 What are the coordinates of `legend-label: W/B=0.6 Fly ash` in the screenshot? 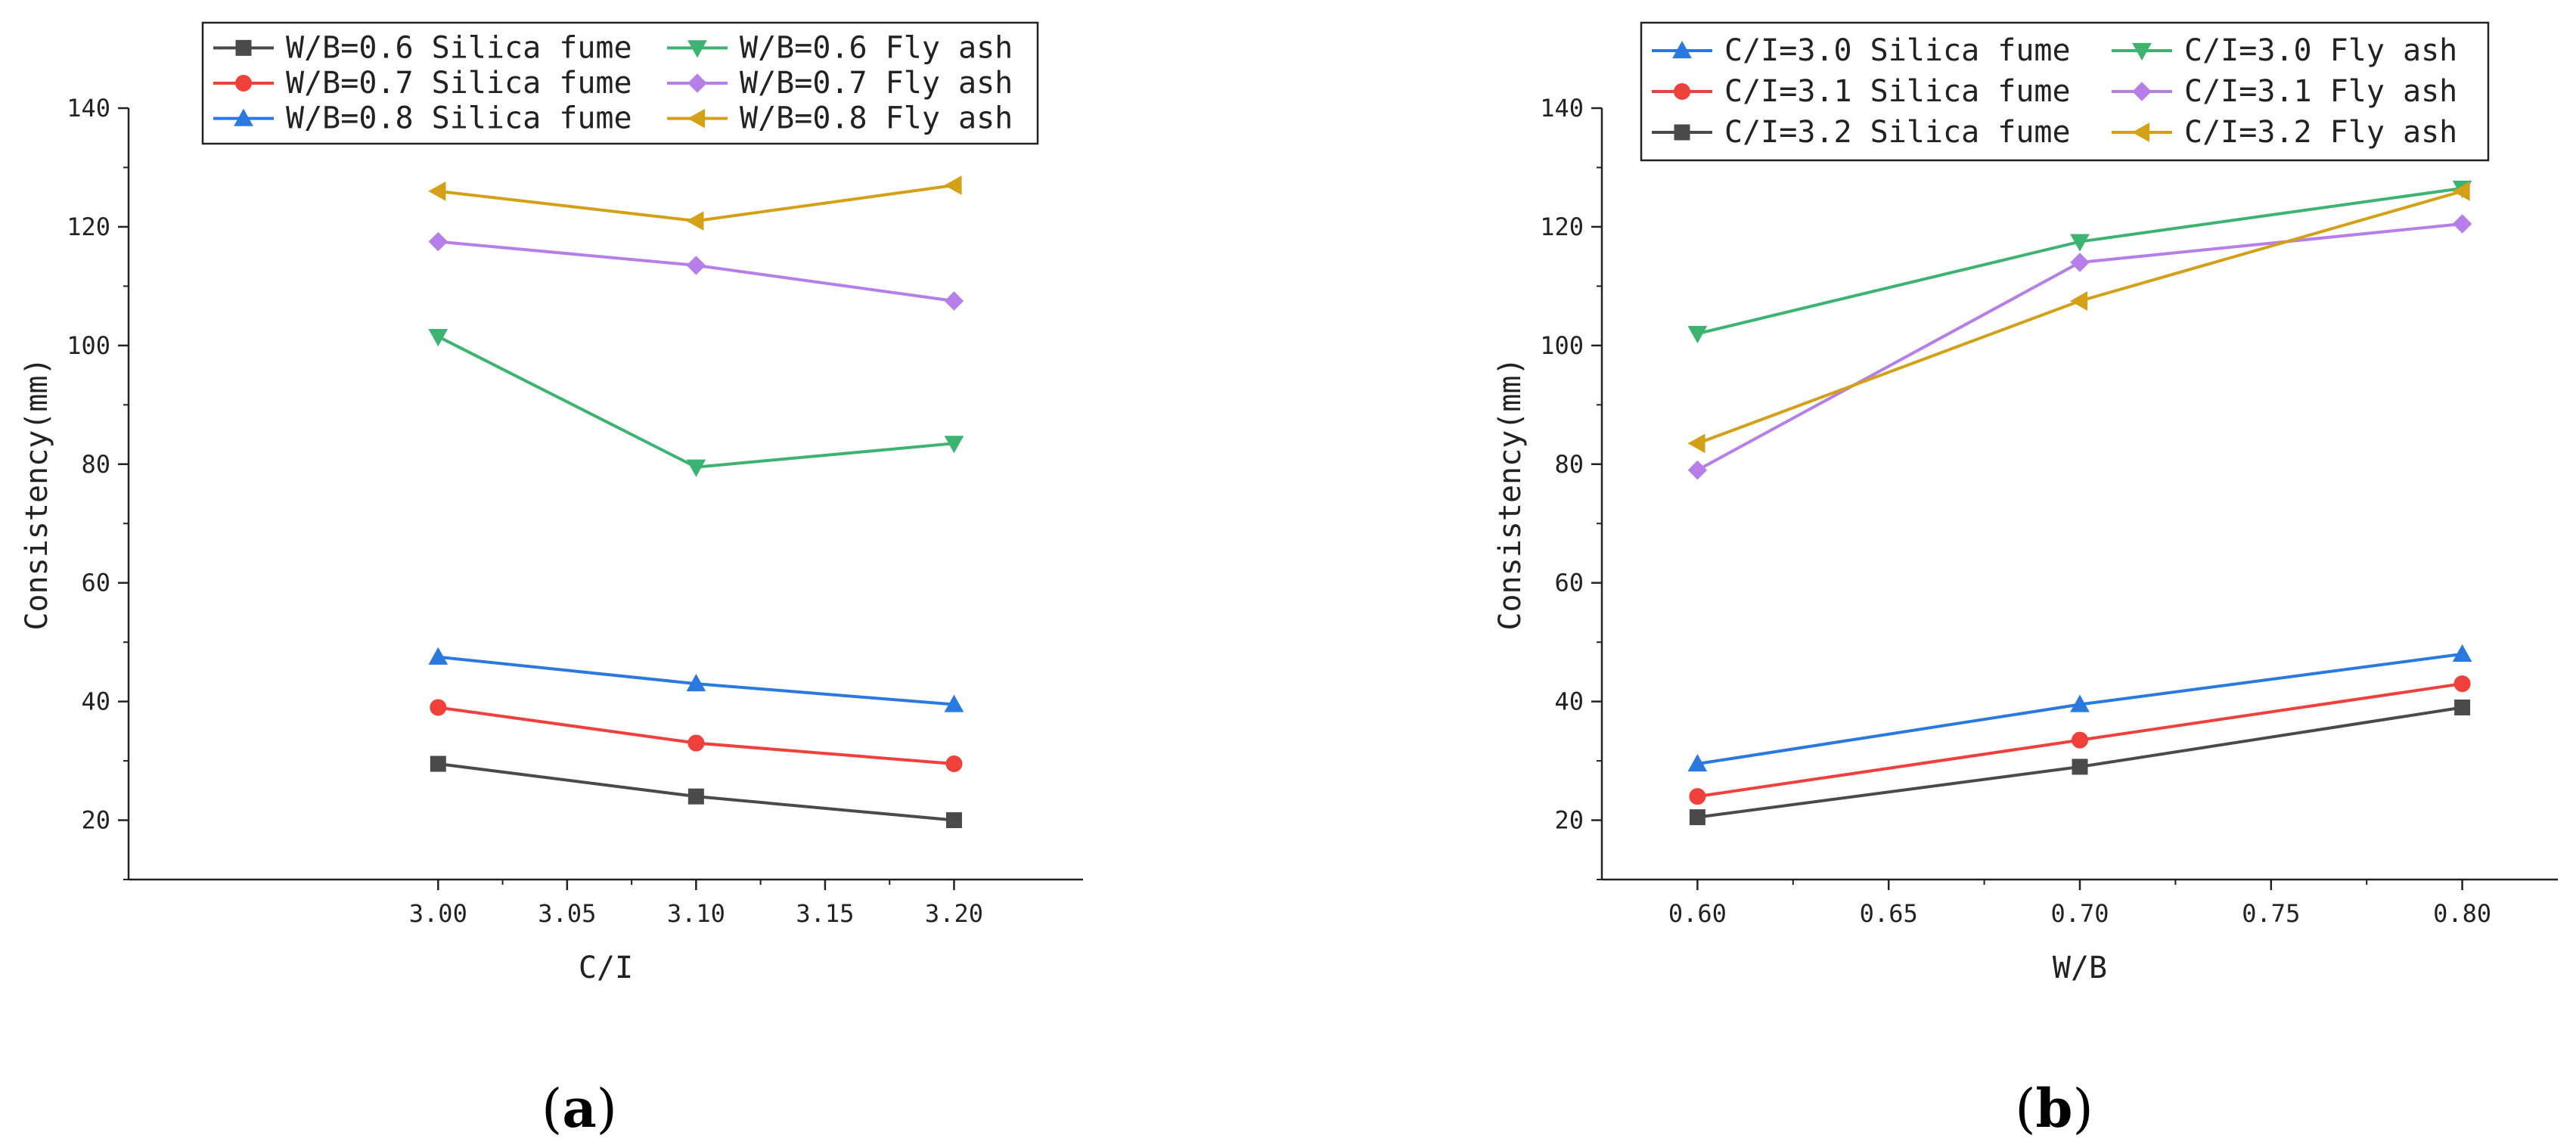 It's located at (876, 47).